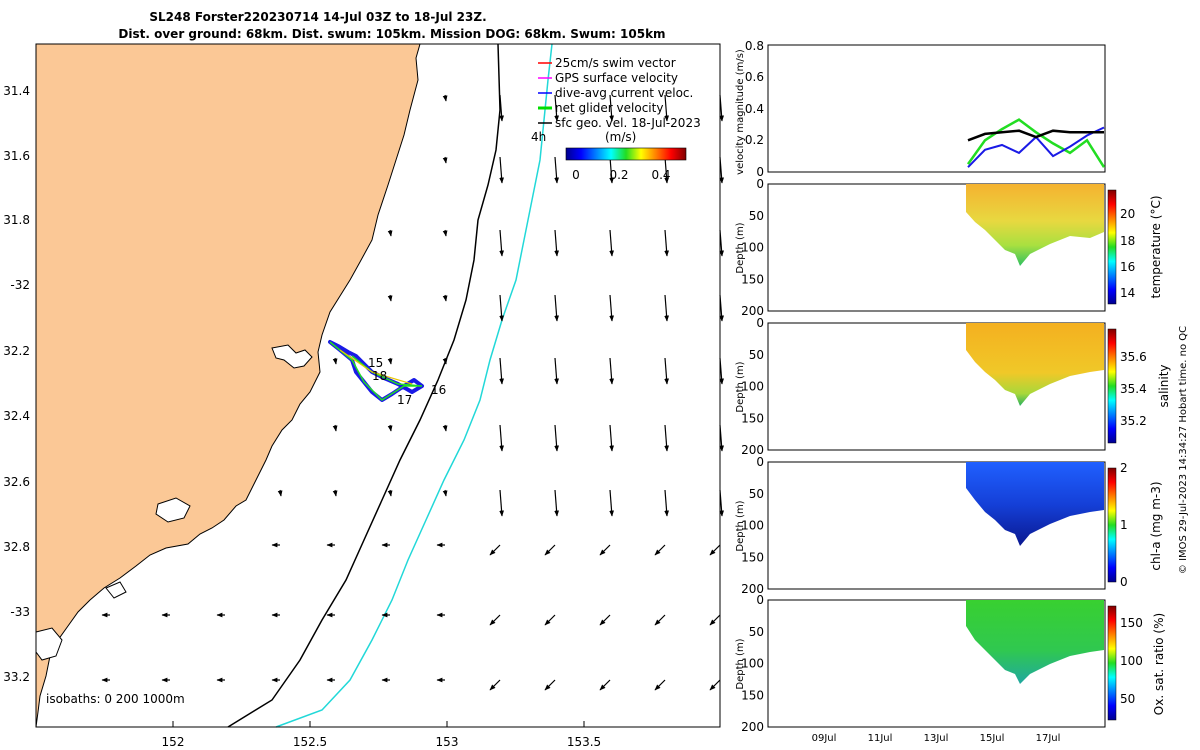 Image resolution: width=1200 pixels, height=750 pixels. What do you see at coordinates (1036, 143) in the screenshot?
I see `velocity-series` at bounding box center [1036, 143].